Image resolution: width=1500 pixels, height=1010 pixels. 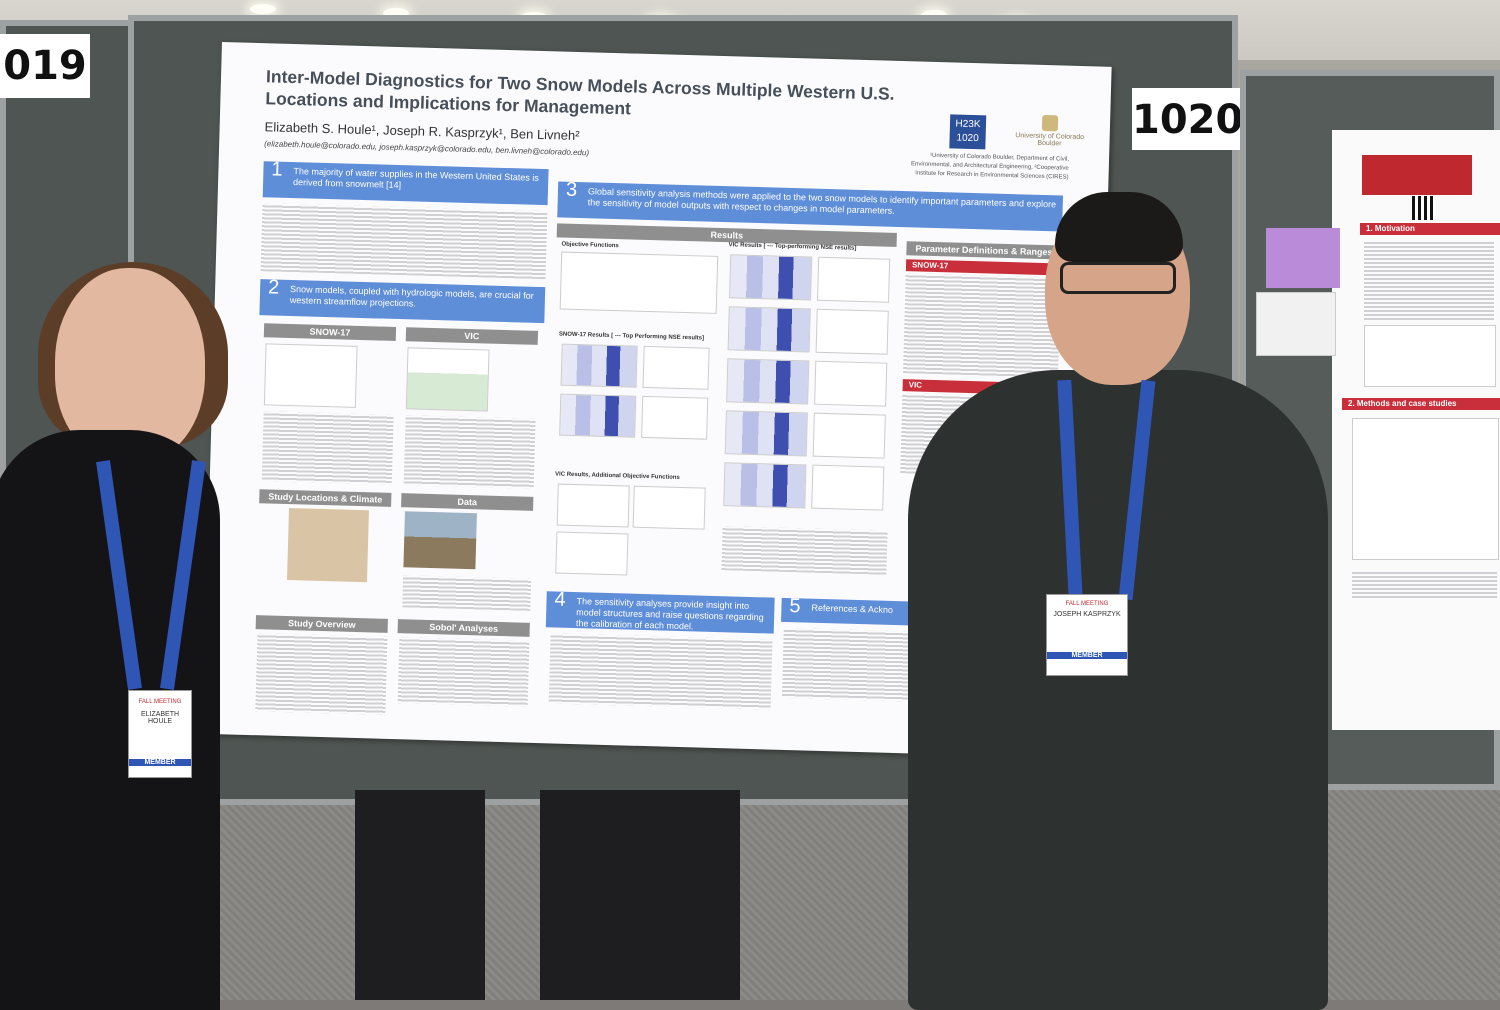 I want to click on sobol-body, so click(x=463, y=672).